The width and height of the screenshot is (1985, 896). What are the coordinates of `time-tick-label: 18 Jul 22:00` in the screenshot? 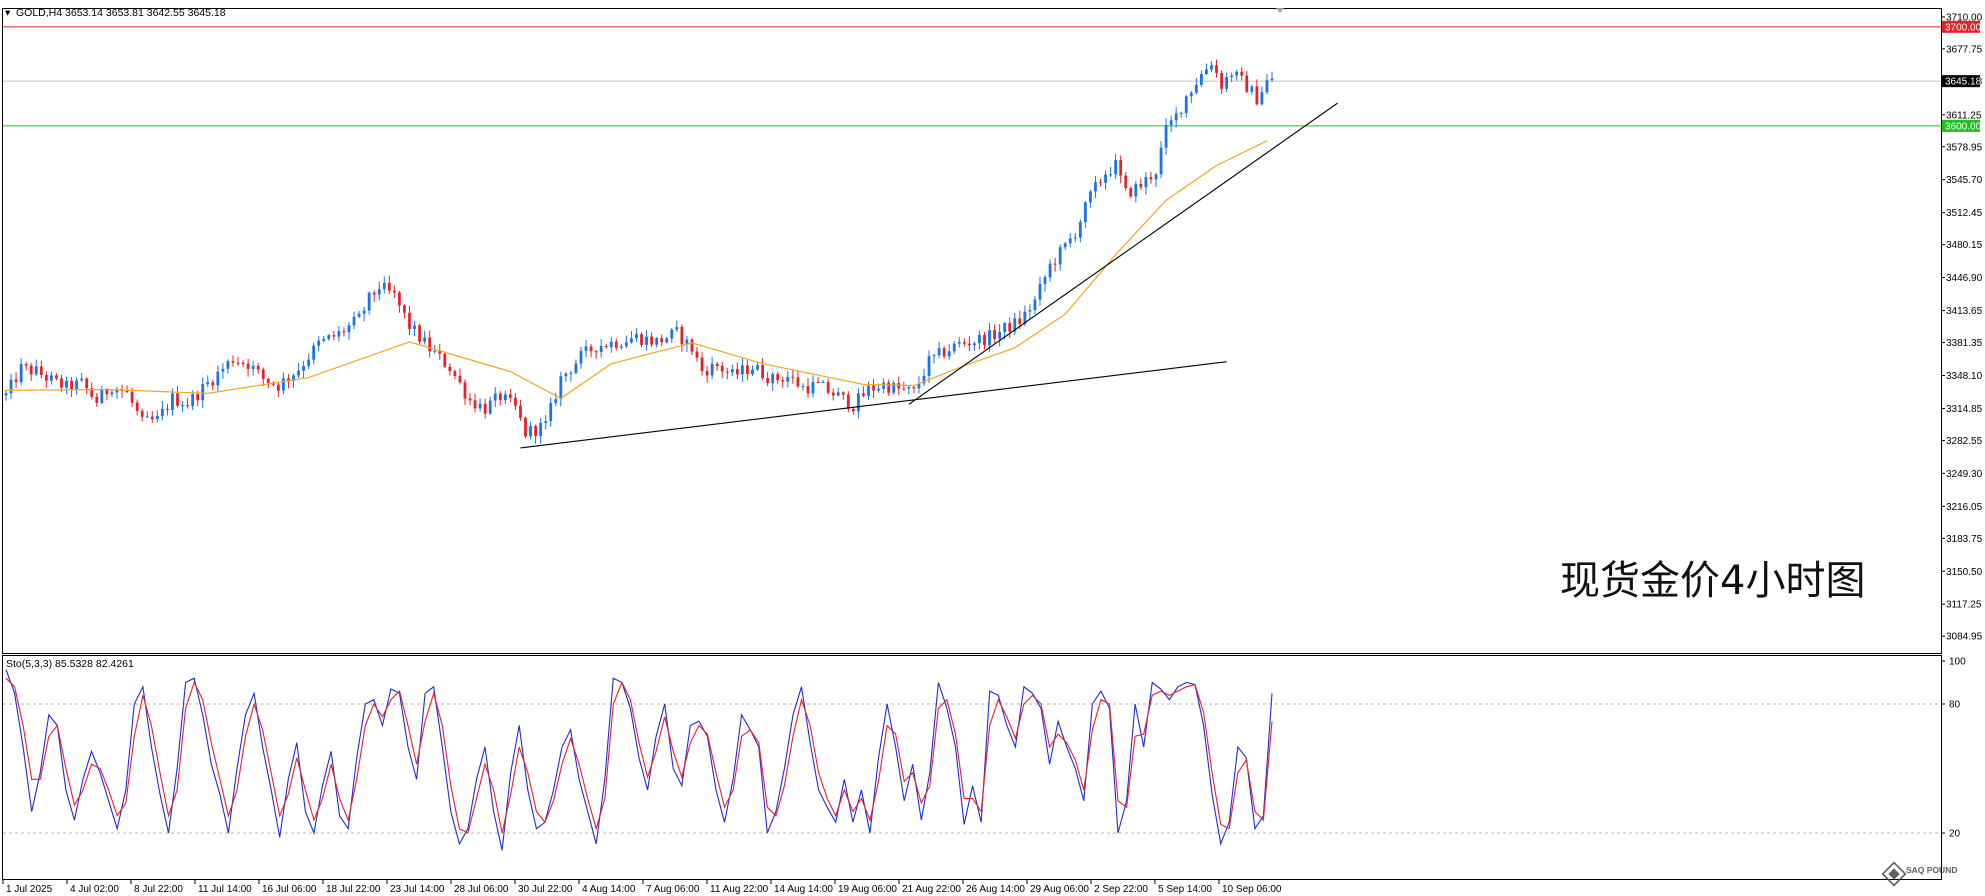 It's located at (353, 889).